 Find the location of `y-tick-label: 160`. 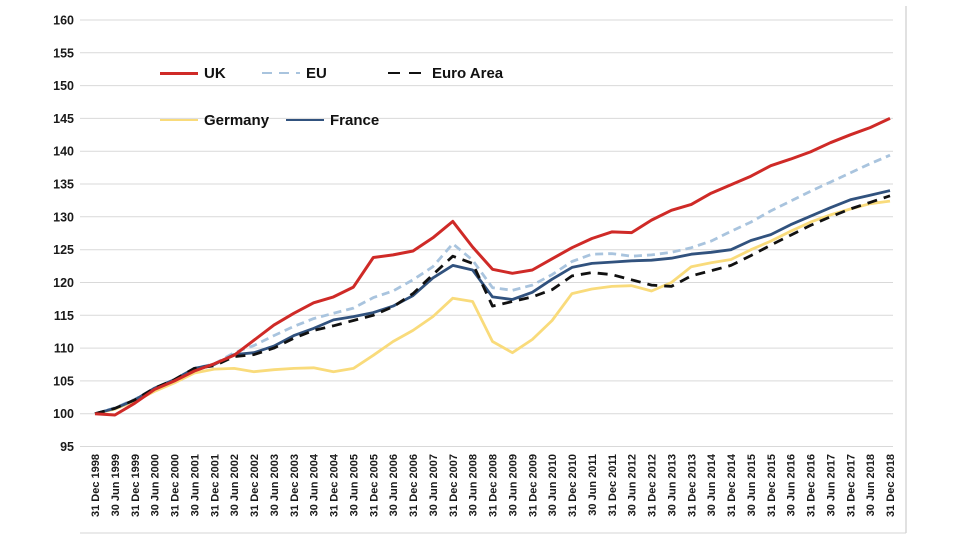

y-tick-label: 160 is located at coordinates (63, 21).